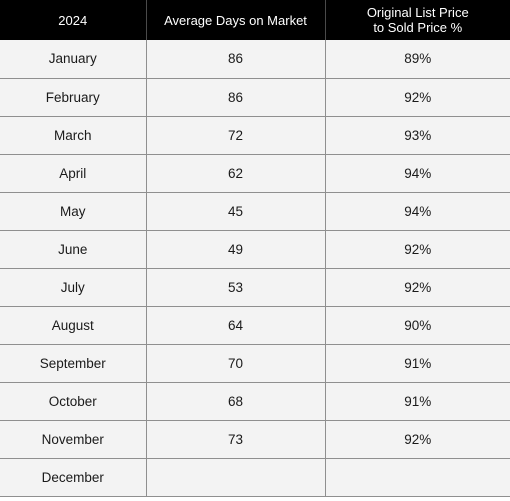 The width and height of the screenshot is (510, 501). I want to click on table-row: February 86 92%, so click(255, 97).